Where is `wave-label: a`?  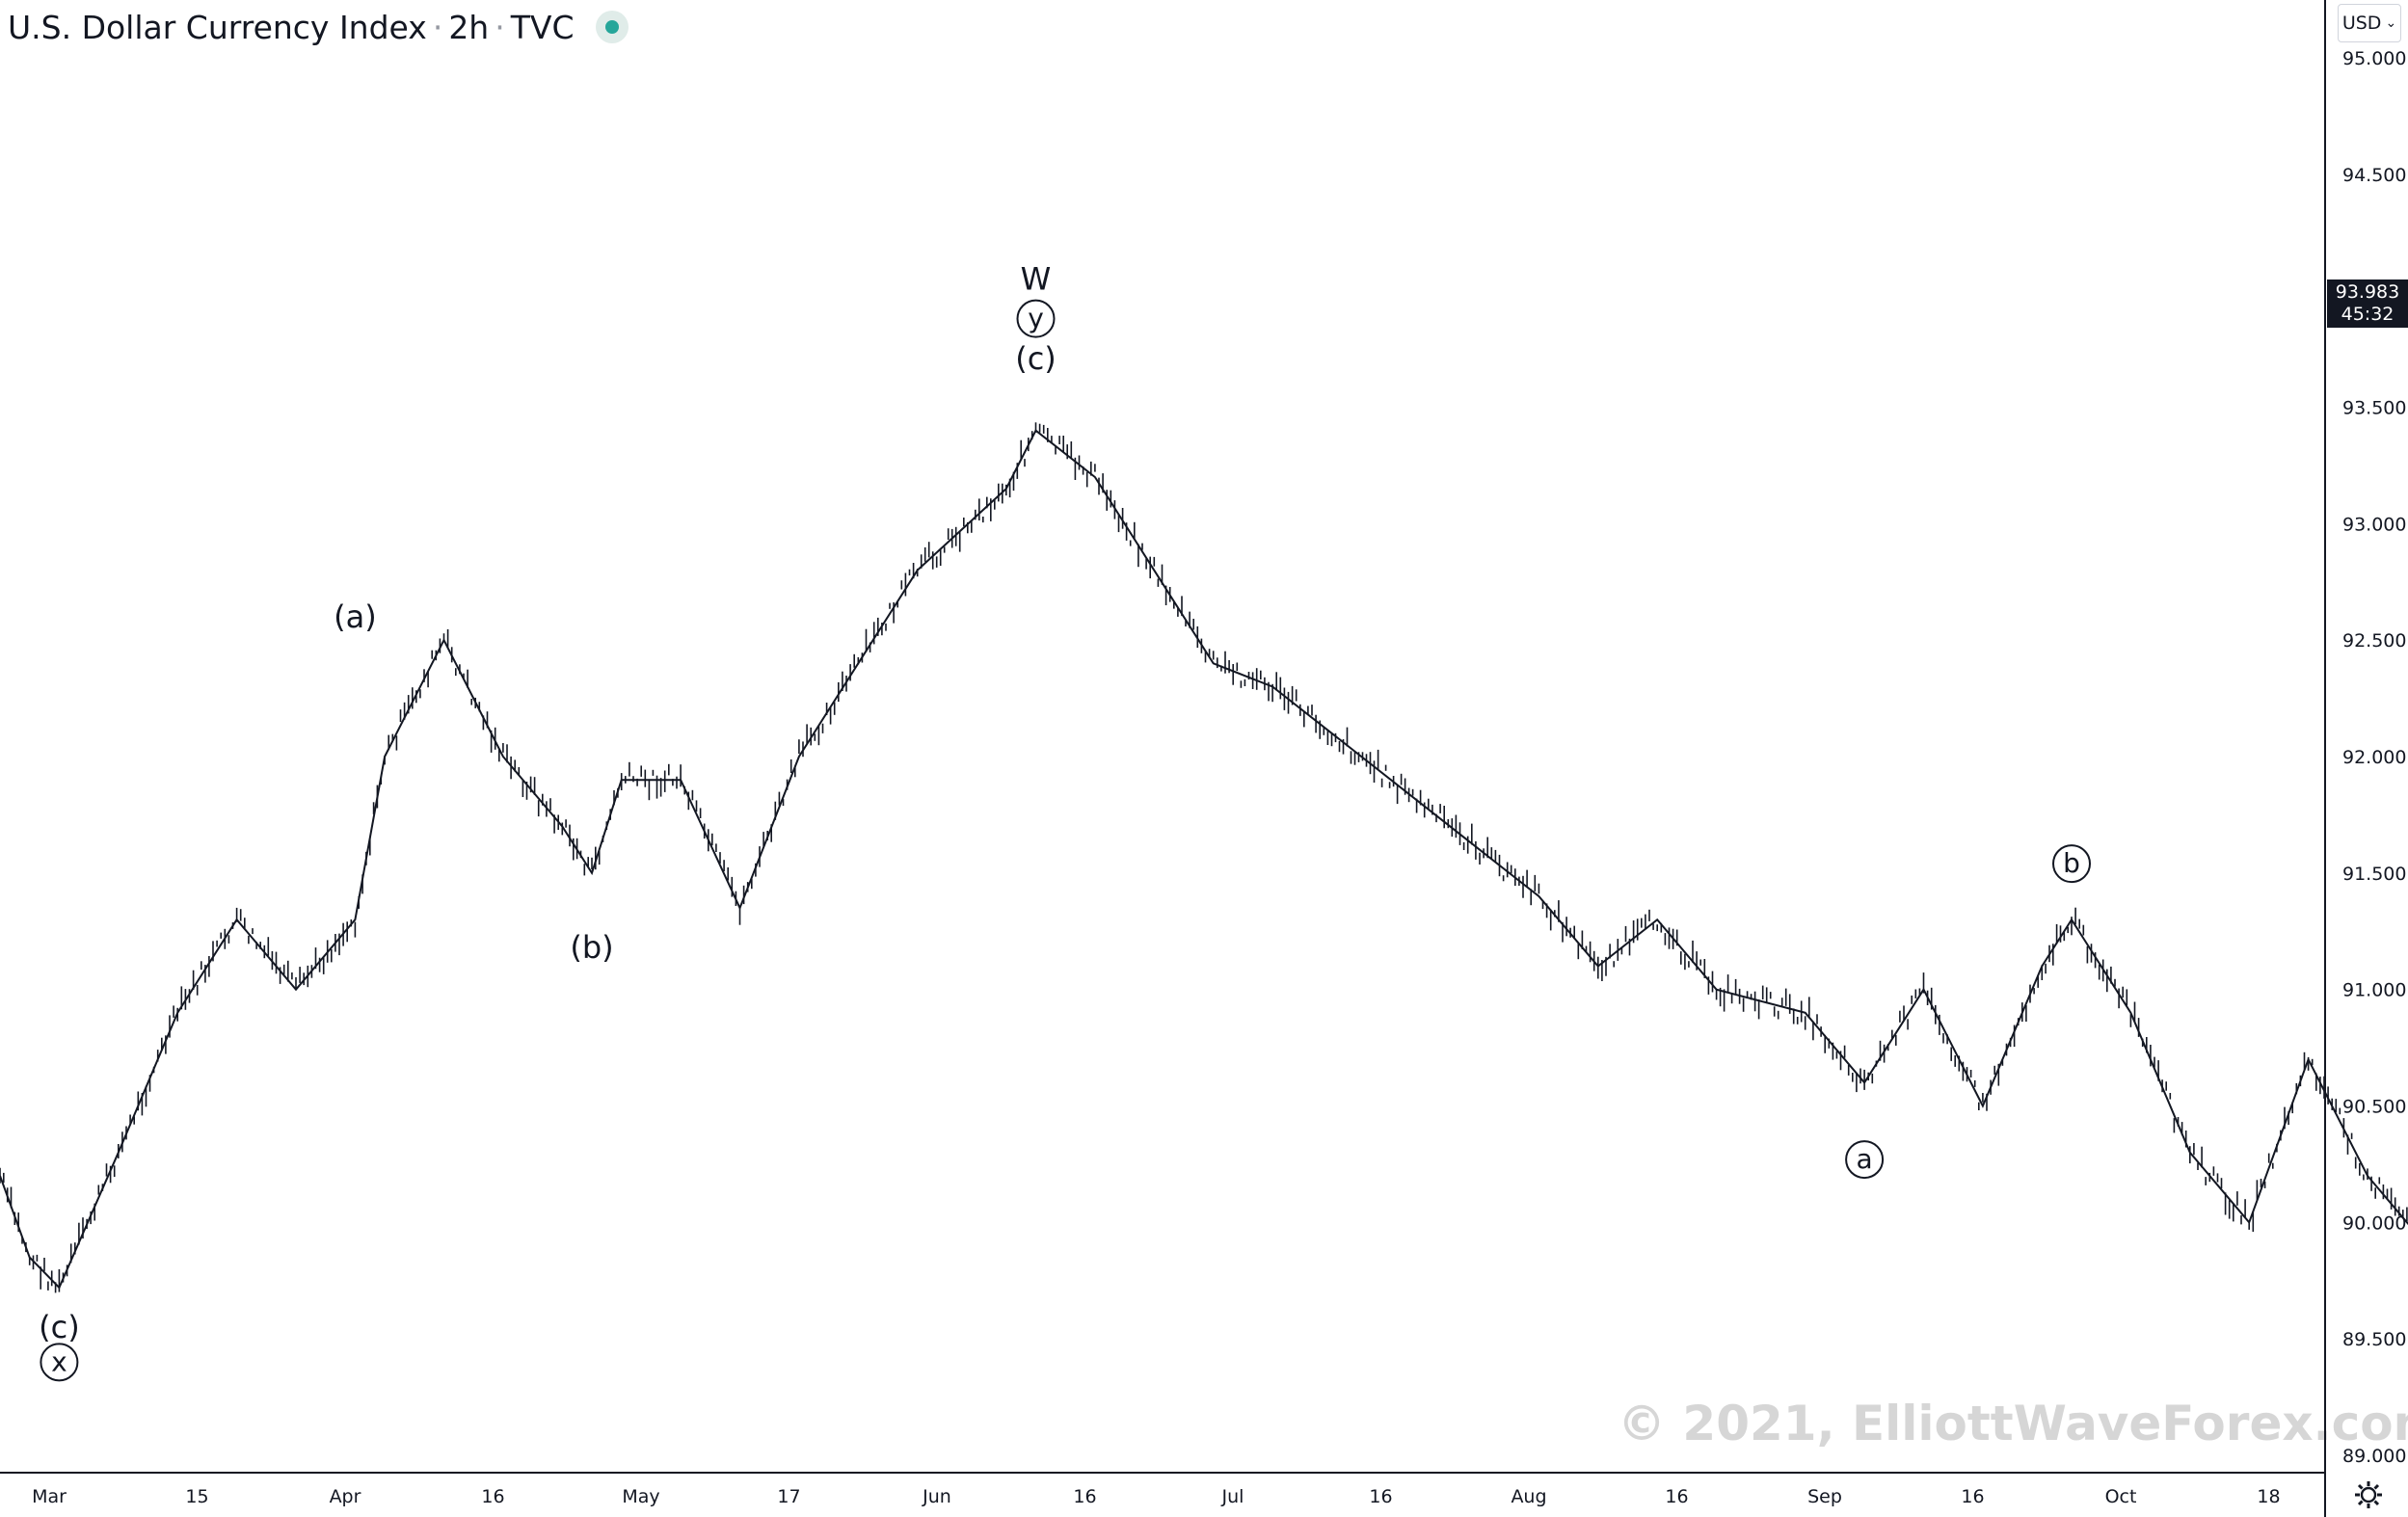 wave-label: a is located at coordinates (1865, 1159).